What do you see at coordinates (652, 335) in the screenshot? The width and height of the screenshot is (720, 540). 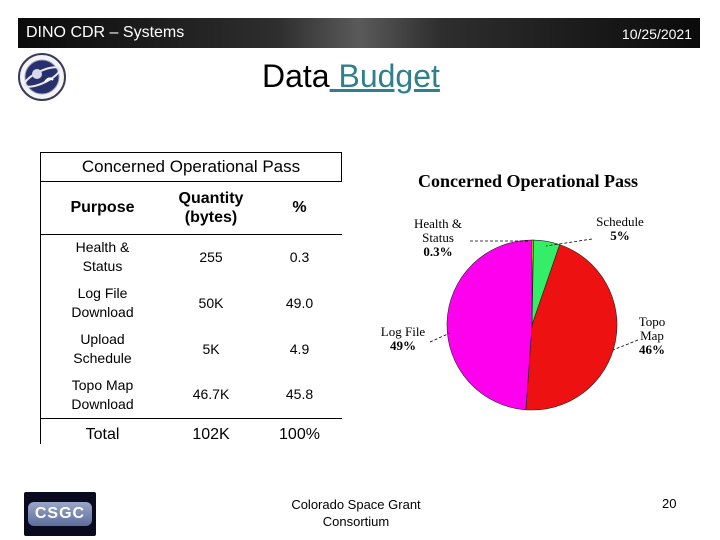 I see `pie-label: Topo Map 46%` at bounding box center [652, 335].